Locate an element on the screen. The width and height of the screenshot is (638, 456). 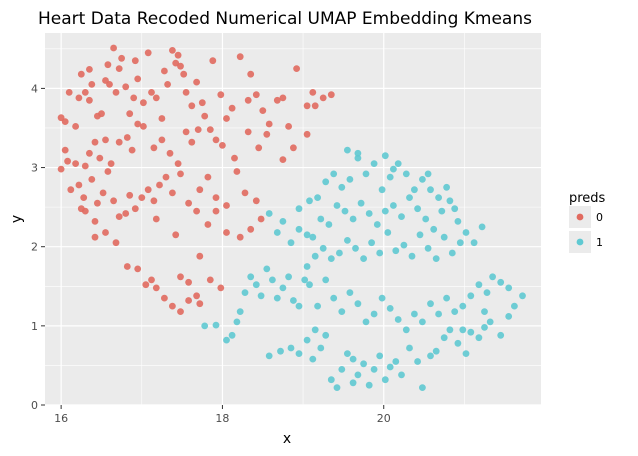
y-tick-label: 0 is located at coordinates (34, 405).